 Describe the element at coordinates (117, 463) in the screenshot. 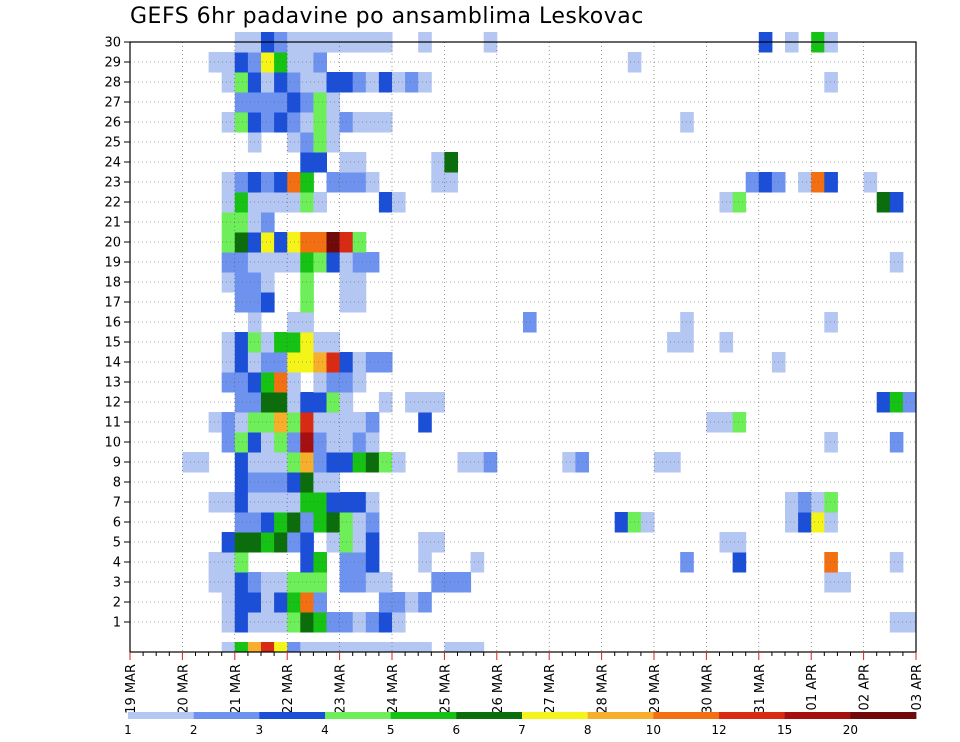

I see `y-tick-label: 9` at that location.